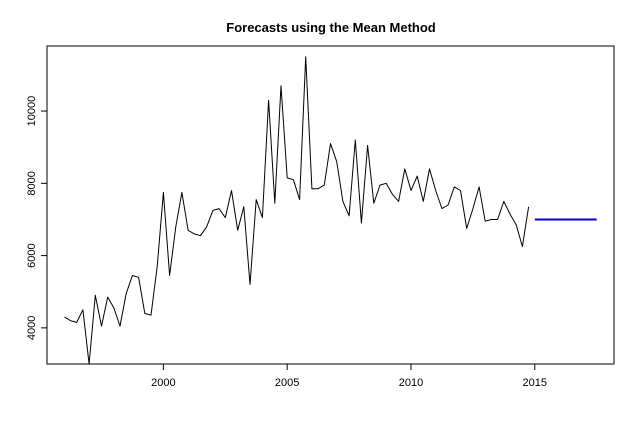 The height and width of the screenshot is (430, 640). I want to click on chart-title: Forecasts using the Mean Method, so click(331, 27).